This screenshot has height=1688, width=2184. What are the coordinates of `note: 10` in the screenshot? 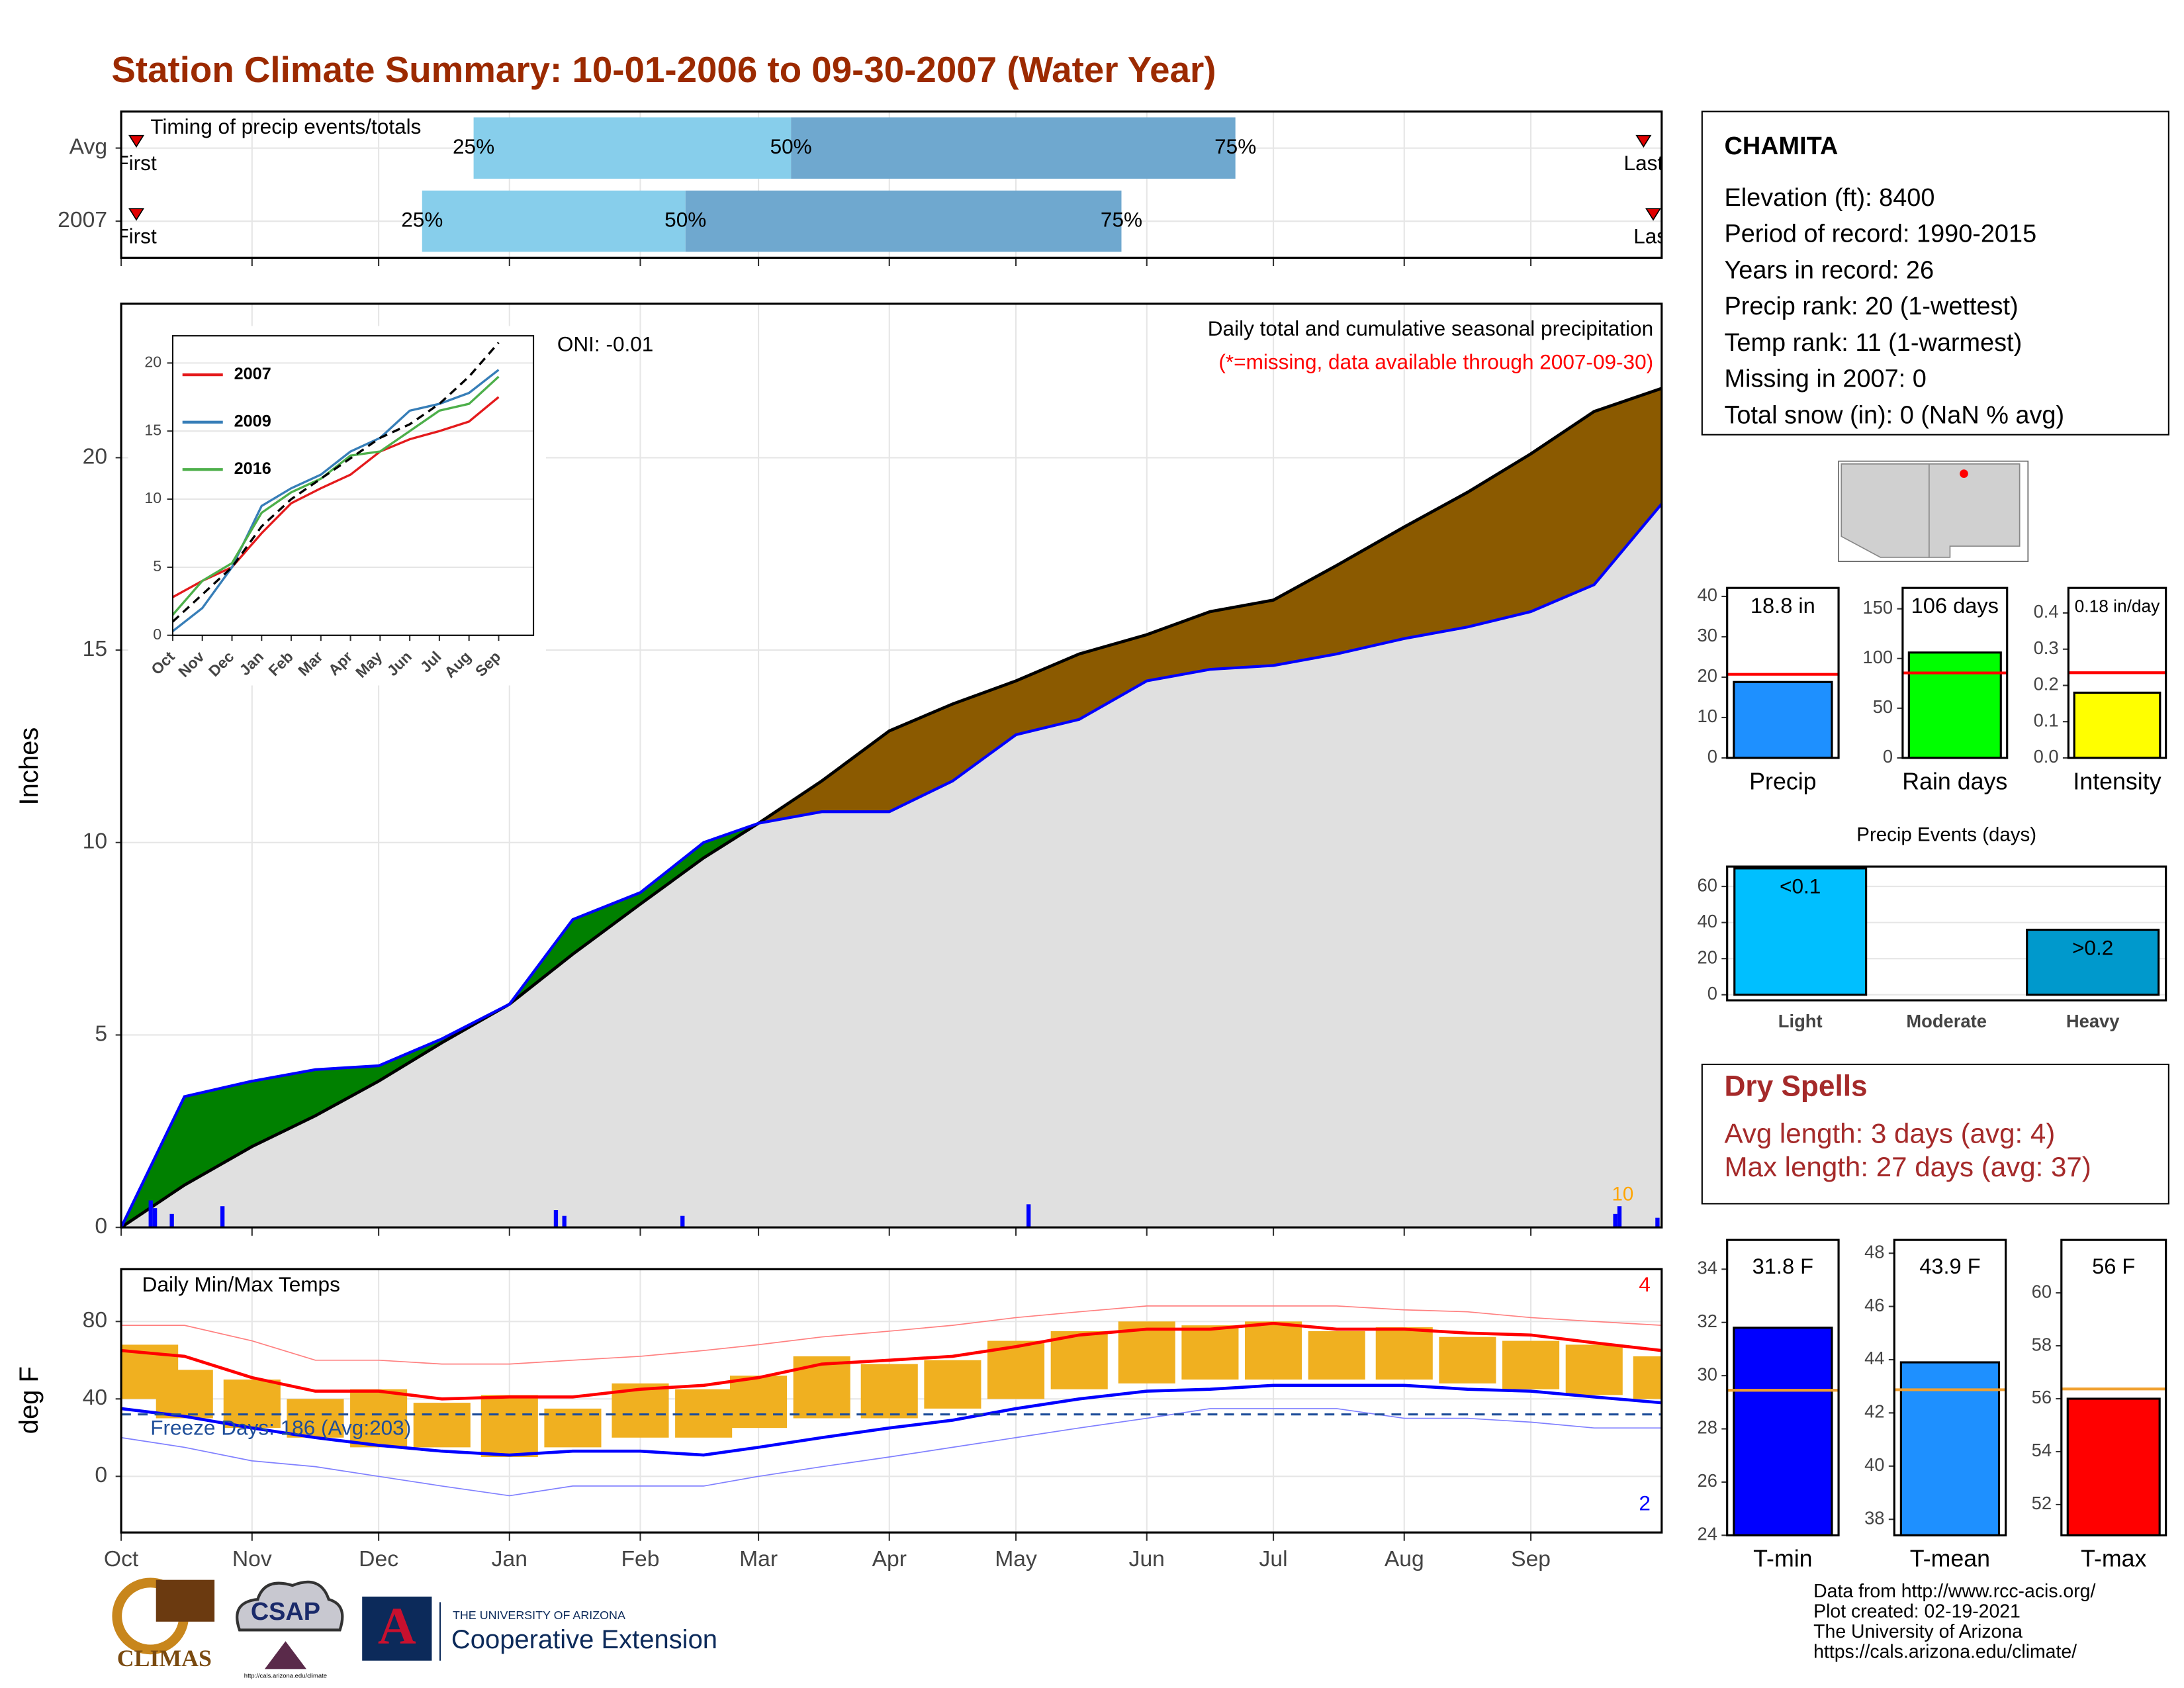 It's located at (1622, 1194).